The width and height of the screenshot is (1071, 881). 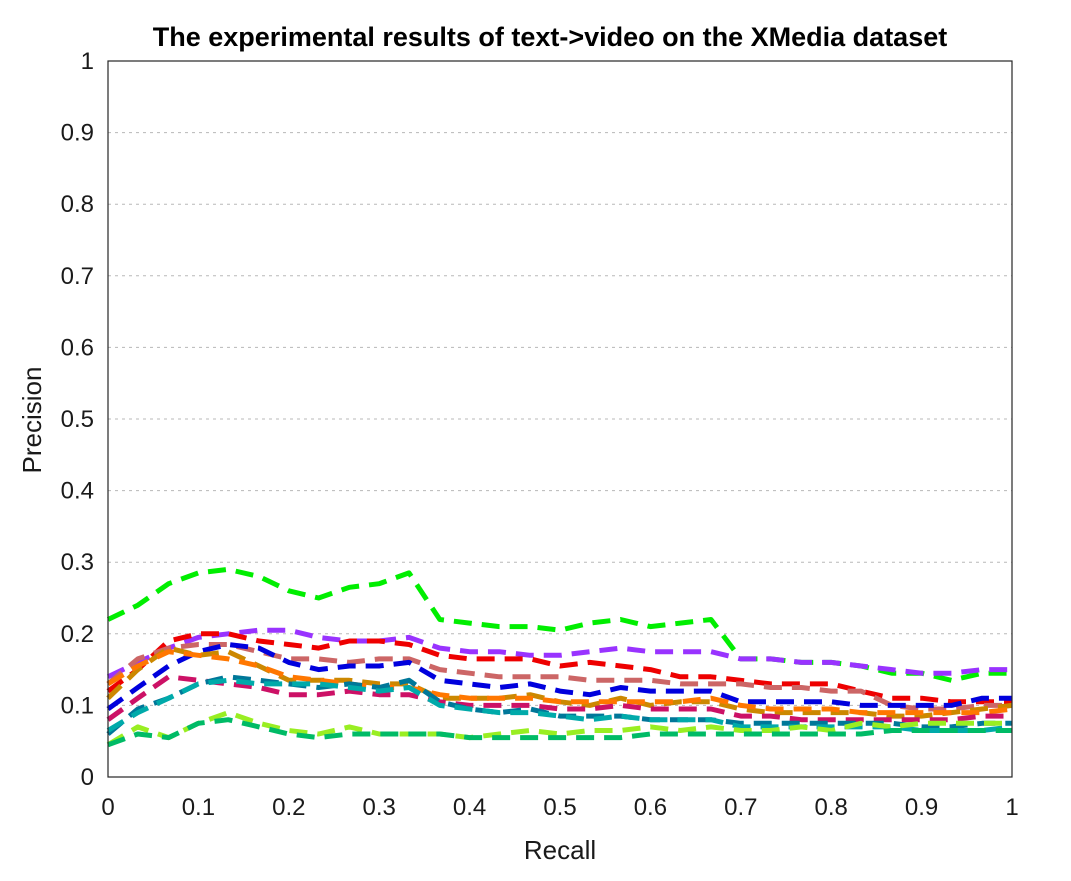 What do you see at coordinates (77, 705) in the screenshot?
I see `y-tick-label-1: 0.1` at bounding box center [77, 705].